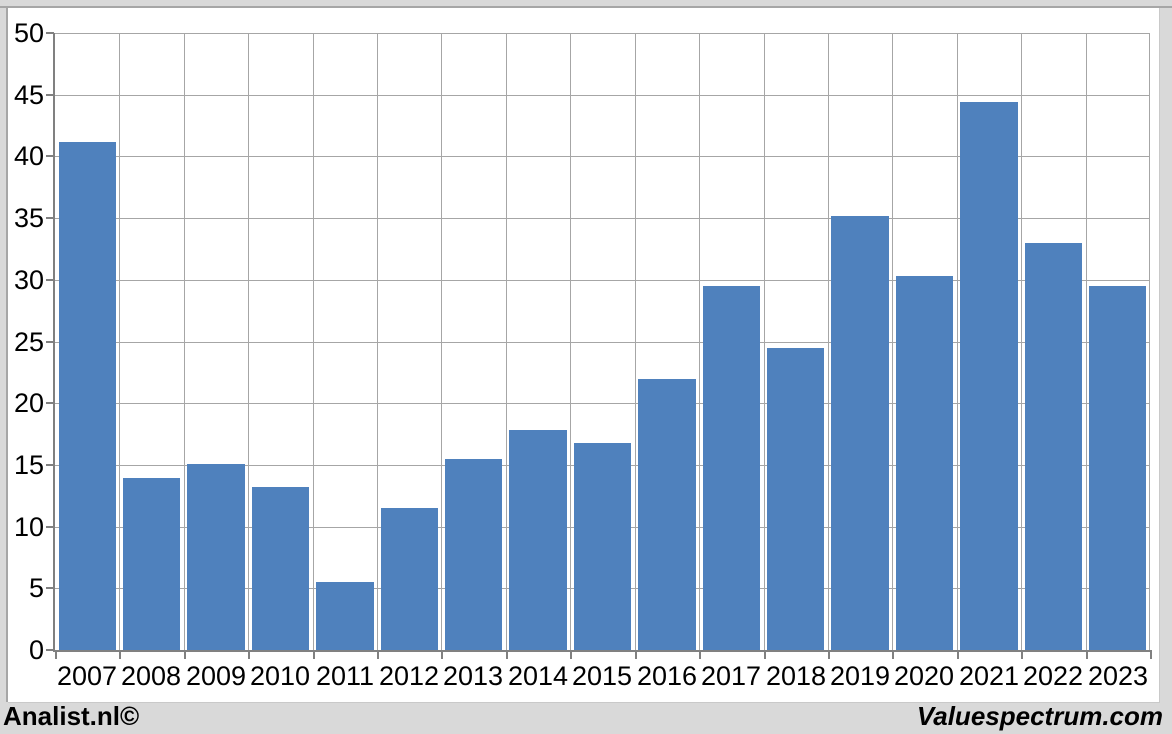  What do you see at coordinates (345, 676) in the screenshot?
I see `x-tick-label: 2011` at bounding box center [345, 676].